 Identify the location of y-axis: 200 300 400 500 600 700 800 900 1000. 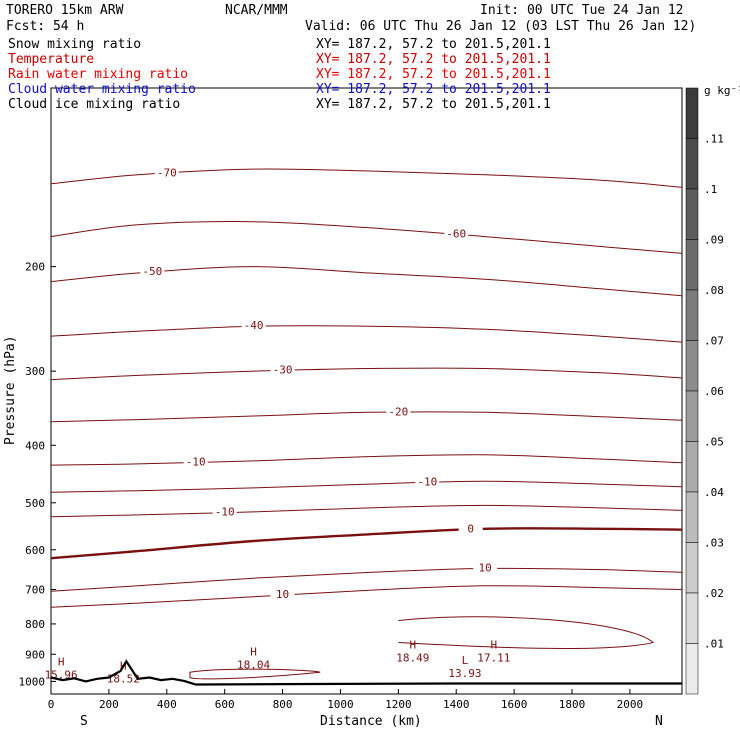
(37, 474).